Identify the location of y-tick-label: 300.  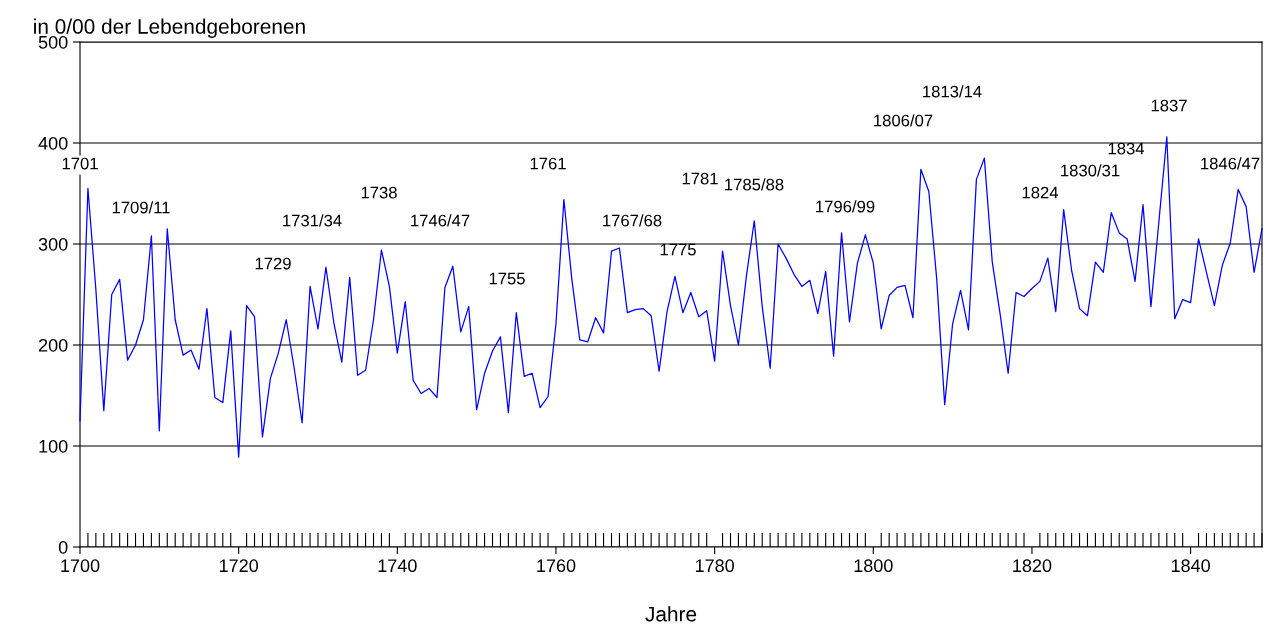
(53, 244).